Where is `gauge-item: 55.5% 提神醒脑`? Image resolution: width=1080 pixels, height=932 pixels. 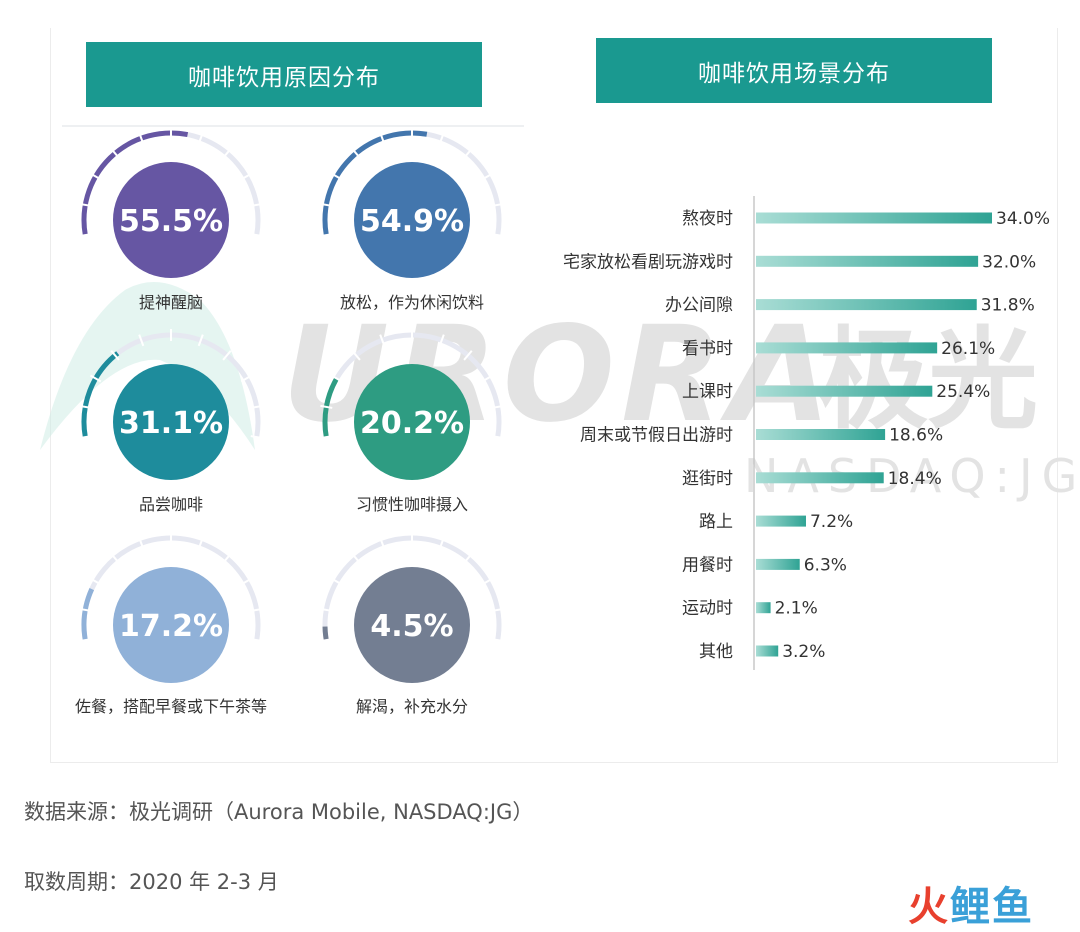 gauge-item: 55.5% 提神醒脑 is located at coordinates (171, 219).